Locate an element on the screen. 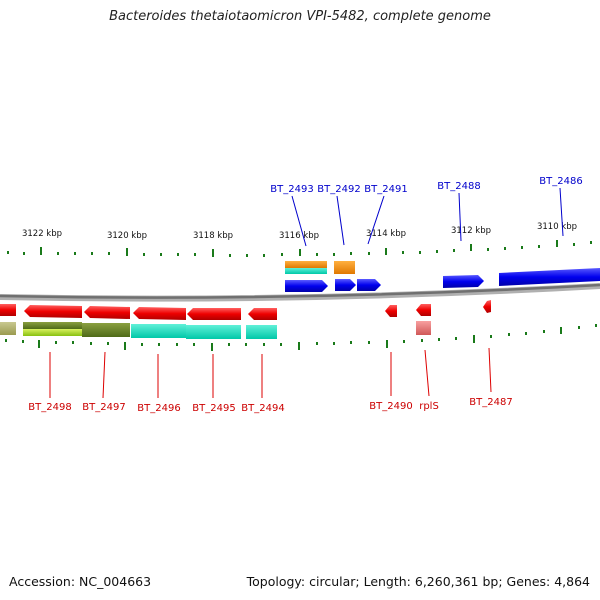  scale-label: 3110 kbp is located at coordinates (557, 227).